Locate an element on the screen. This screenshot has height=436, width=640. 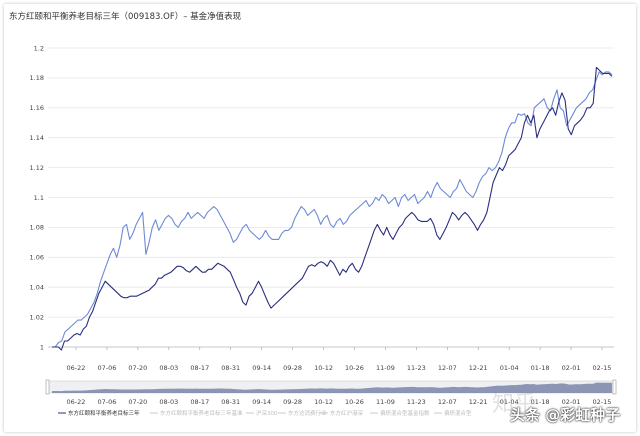
legend-item: 偏债混合型 is located at coordinates (453, 413).